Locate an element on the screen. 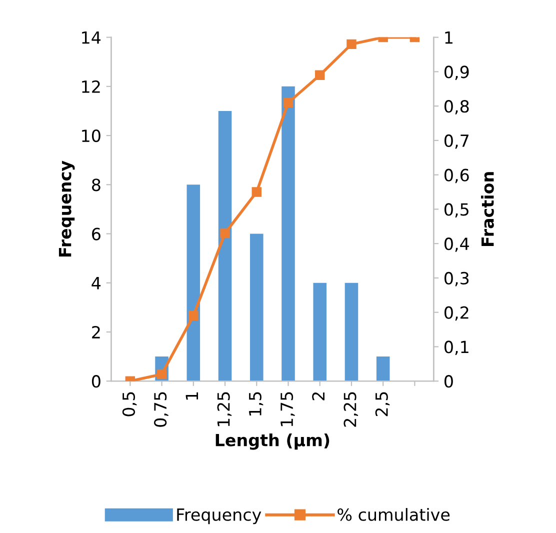  x-tick-label: 0,5 is located at coordinates (129, 404).